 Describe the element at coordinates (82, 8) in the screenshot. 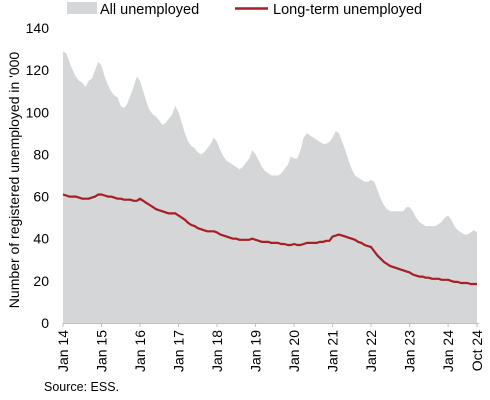

I see `legend-swatch-all-unemployed` at that location.